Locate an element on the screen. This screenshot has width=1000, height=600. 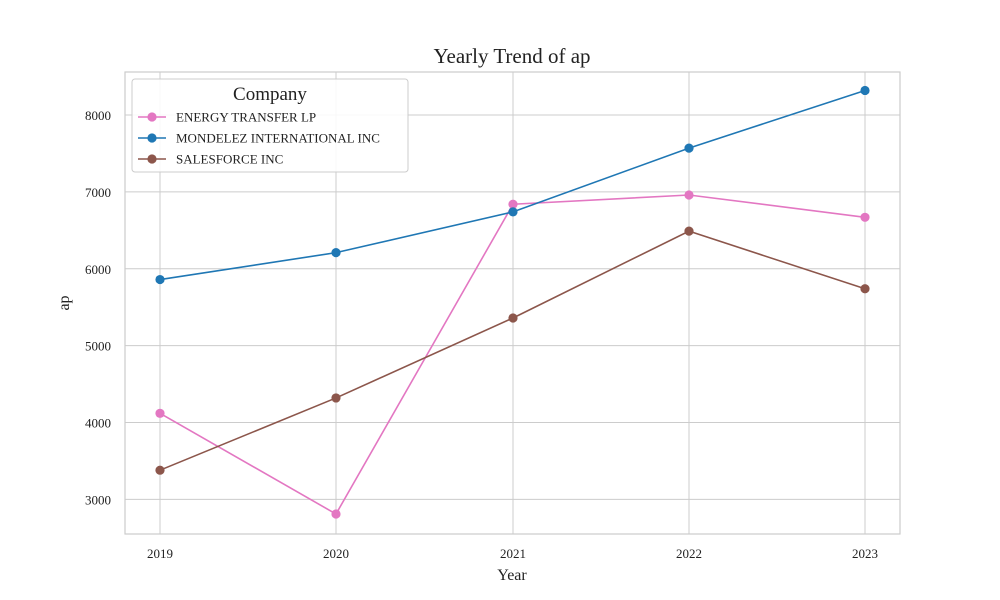
chart-title: Yearly Trend of ap is located at coordinates (511, 56).